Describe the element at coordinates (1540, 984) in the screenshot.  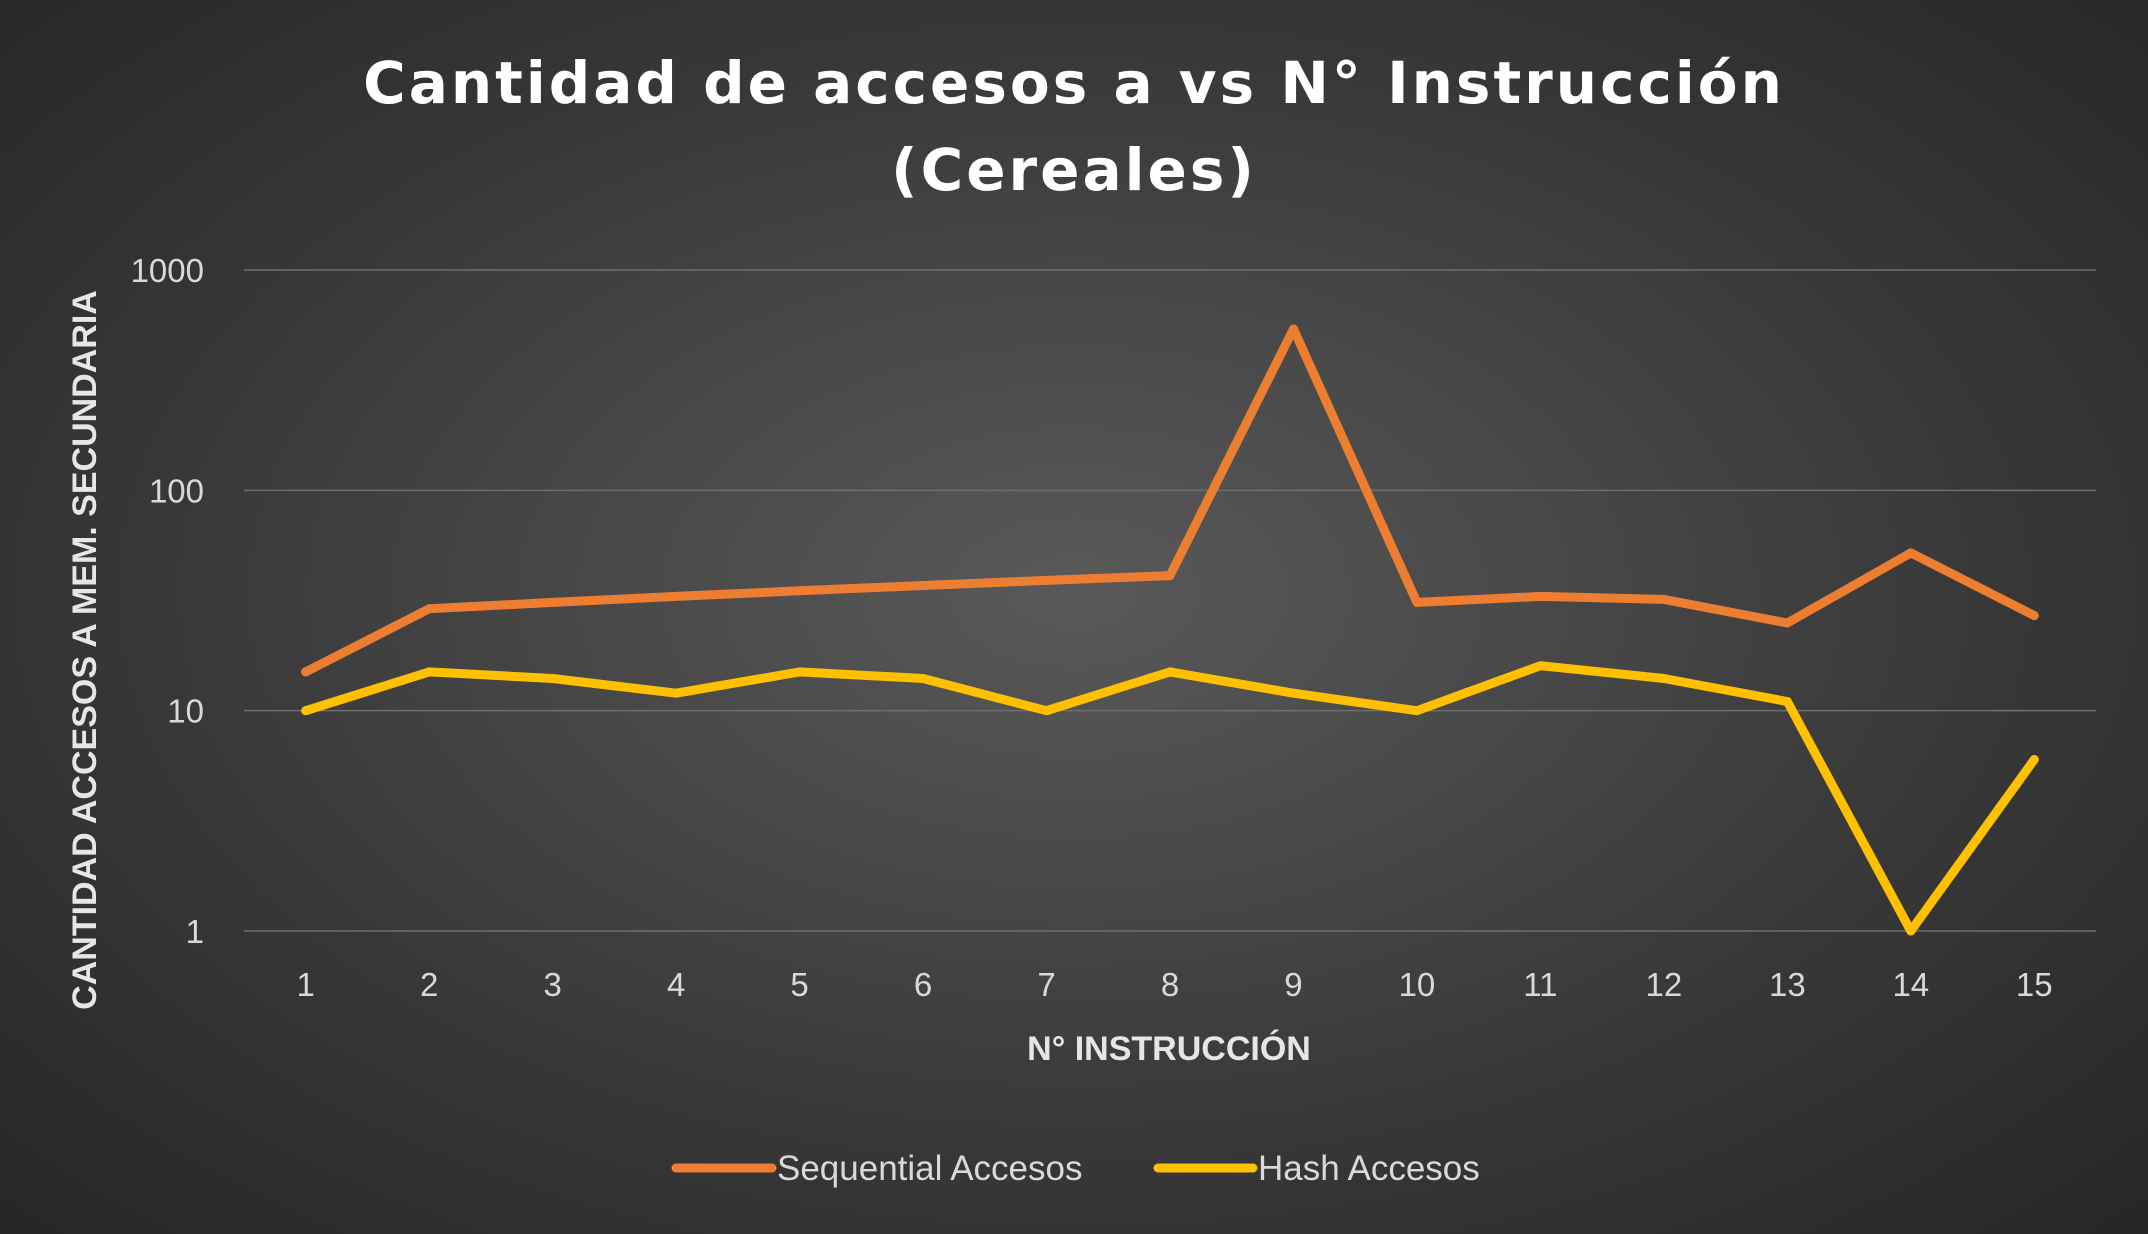
I see `x-tick-label: 11` at that location.